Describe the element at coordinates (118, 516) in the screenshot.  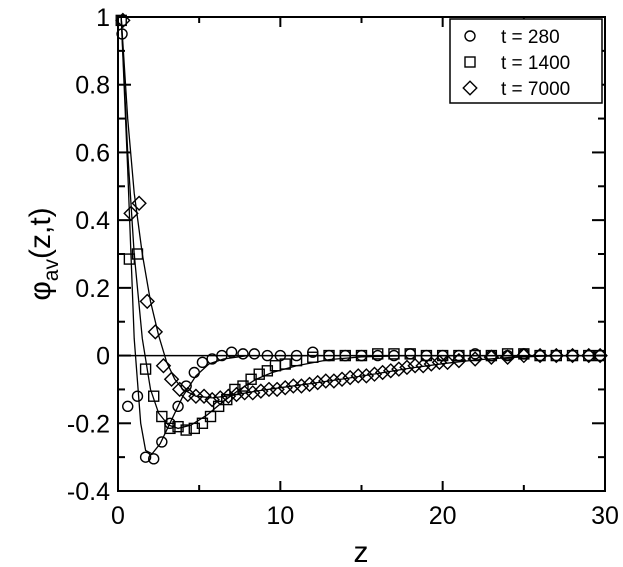
I see `x-tick-label: 0` at that location.